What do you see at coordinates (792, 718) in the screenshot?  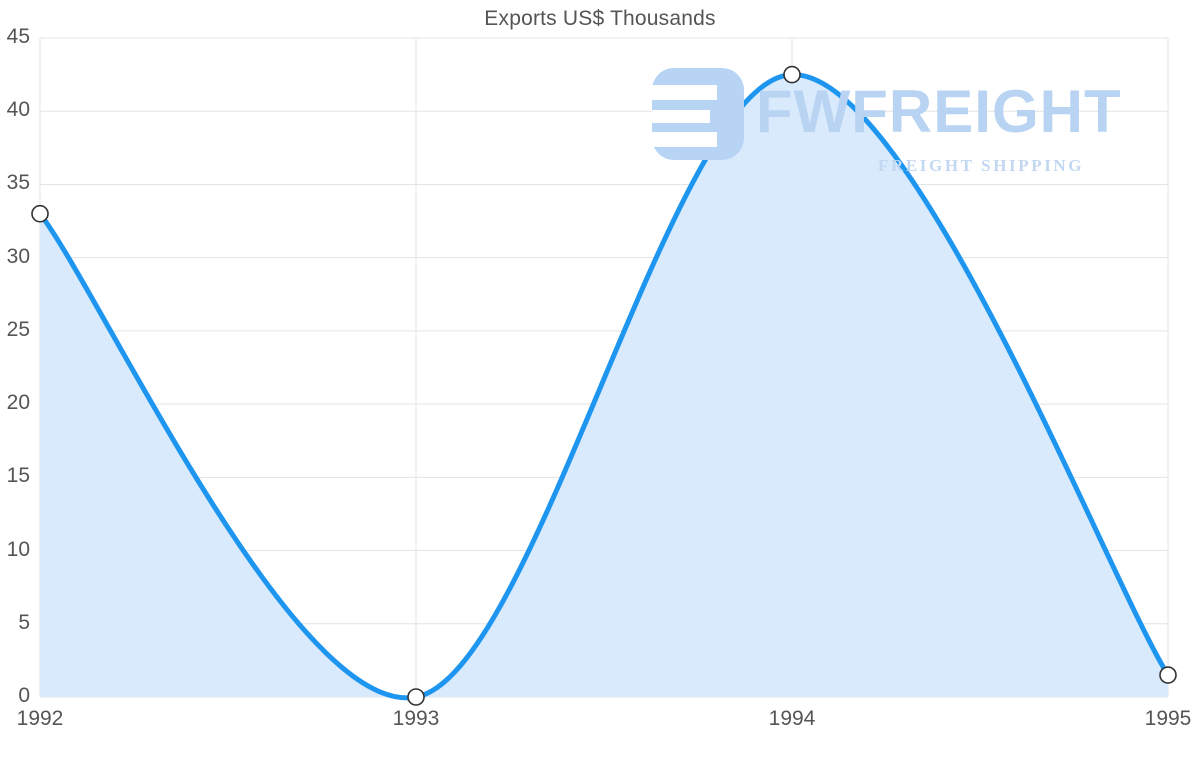 I see `x-axis-tick-label: 1994` at bounding box center [792, 718].